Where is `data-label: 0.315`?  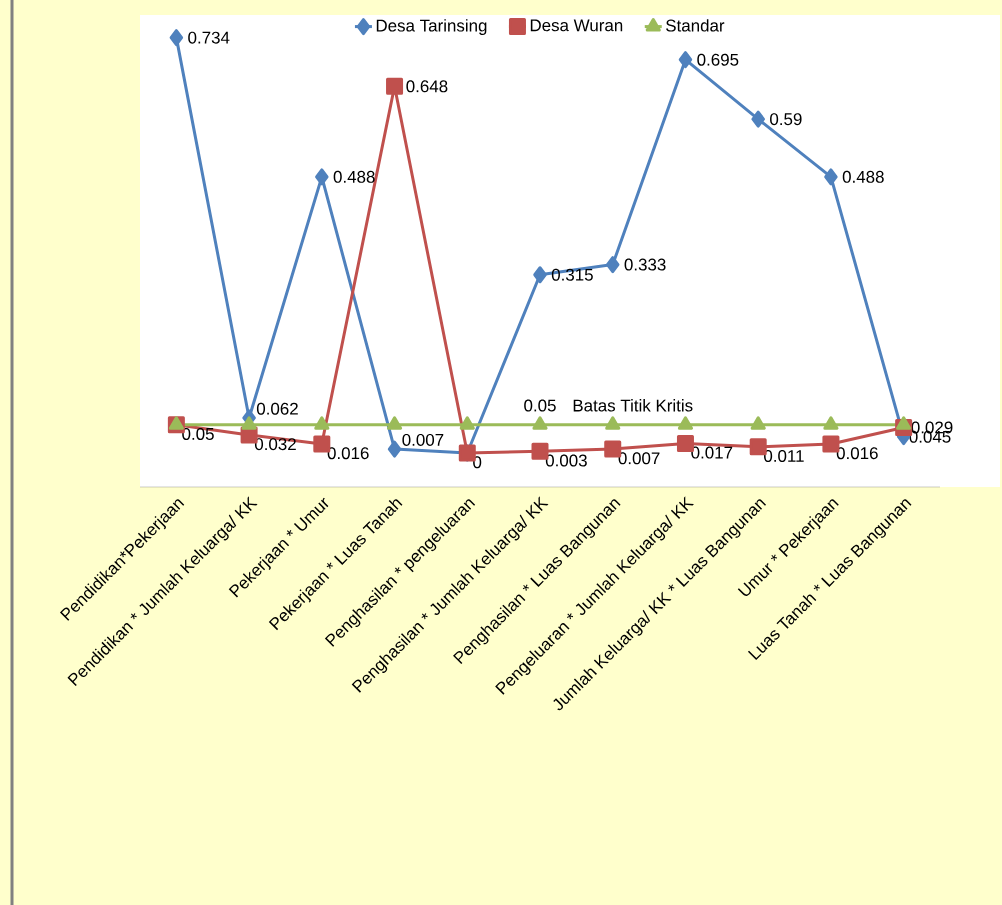
data-label: 0.315 is located at coordinates (572, 274).